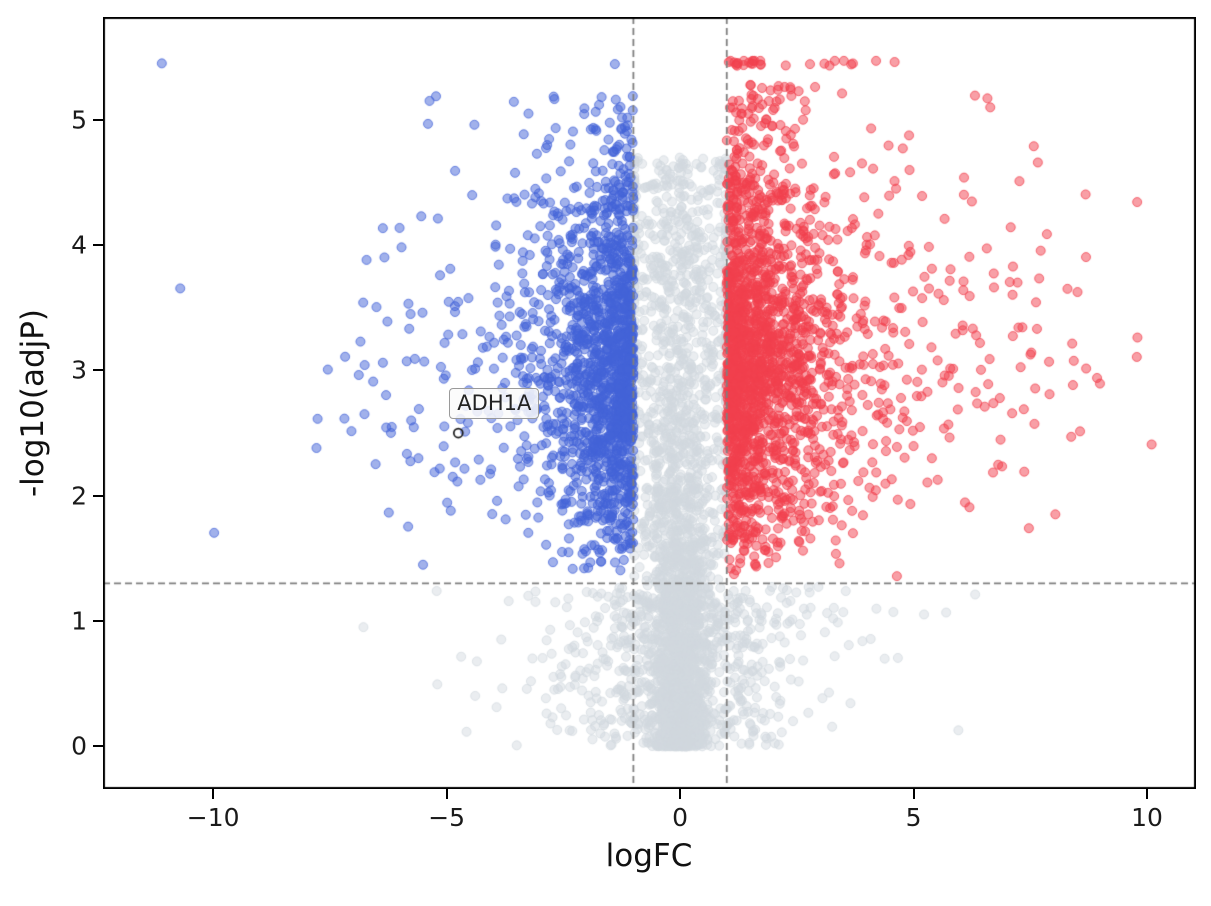  Describe the element at coordinates (680, 817) in the screenshot. I see `x-tick-label: 0` at that location.